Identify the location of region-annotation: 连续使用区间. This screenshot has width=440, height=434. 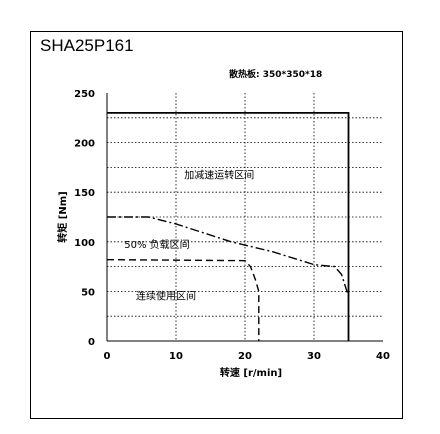
(166, 295).